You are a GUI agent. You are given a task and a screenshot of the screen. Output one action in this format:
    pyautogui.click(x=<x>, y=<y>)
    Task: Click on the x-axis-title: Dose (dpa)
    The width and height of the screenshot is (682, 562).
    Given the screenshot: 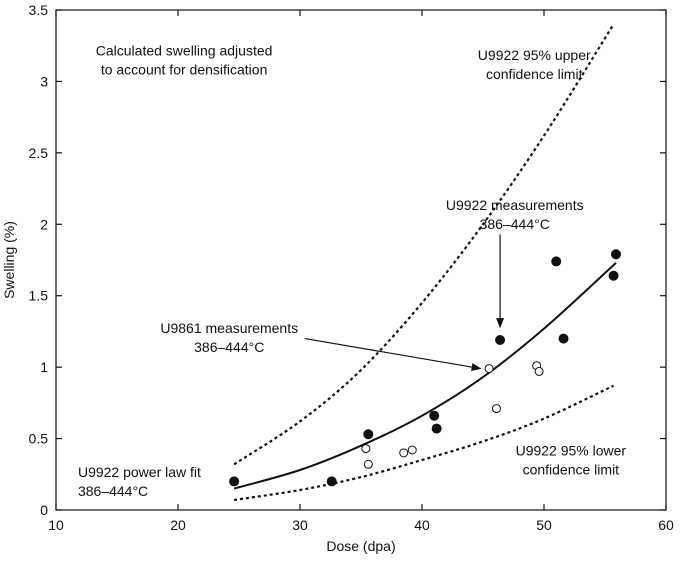 What is the action you would take?
    pyautogui.click(x=360, y=546)
    